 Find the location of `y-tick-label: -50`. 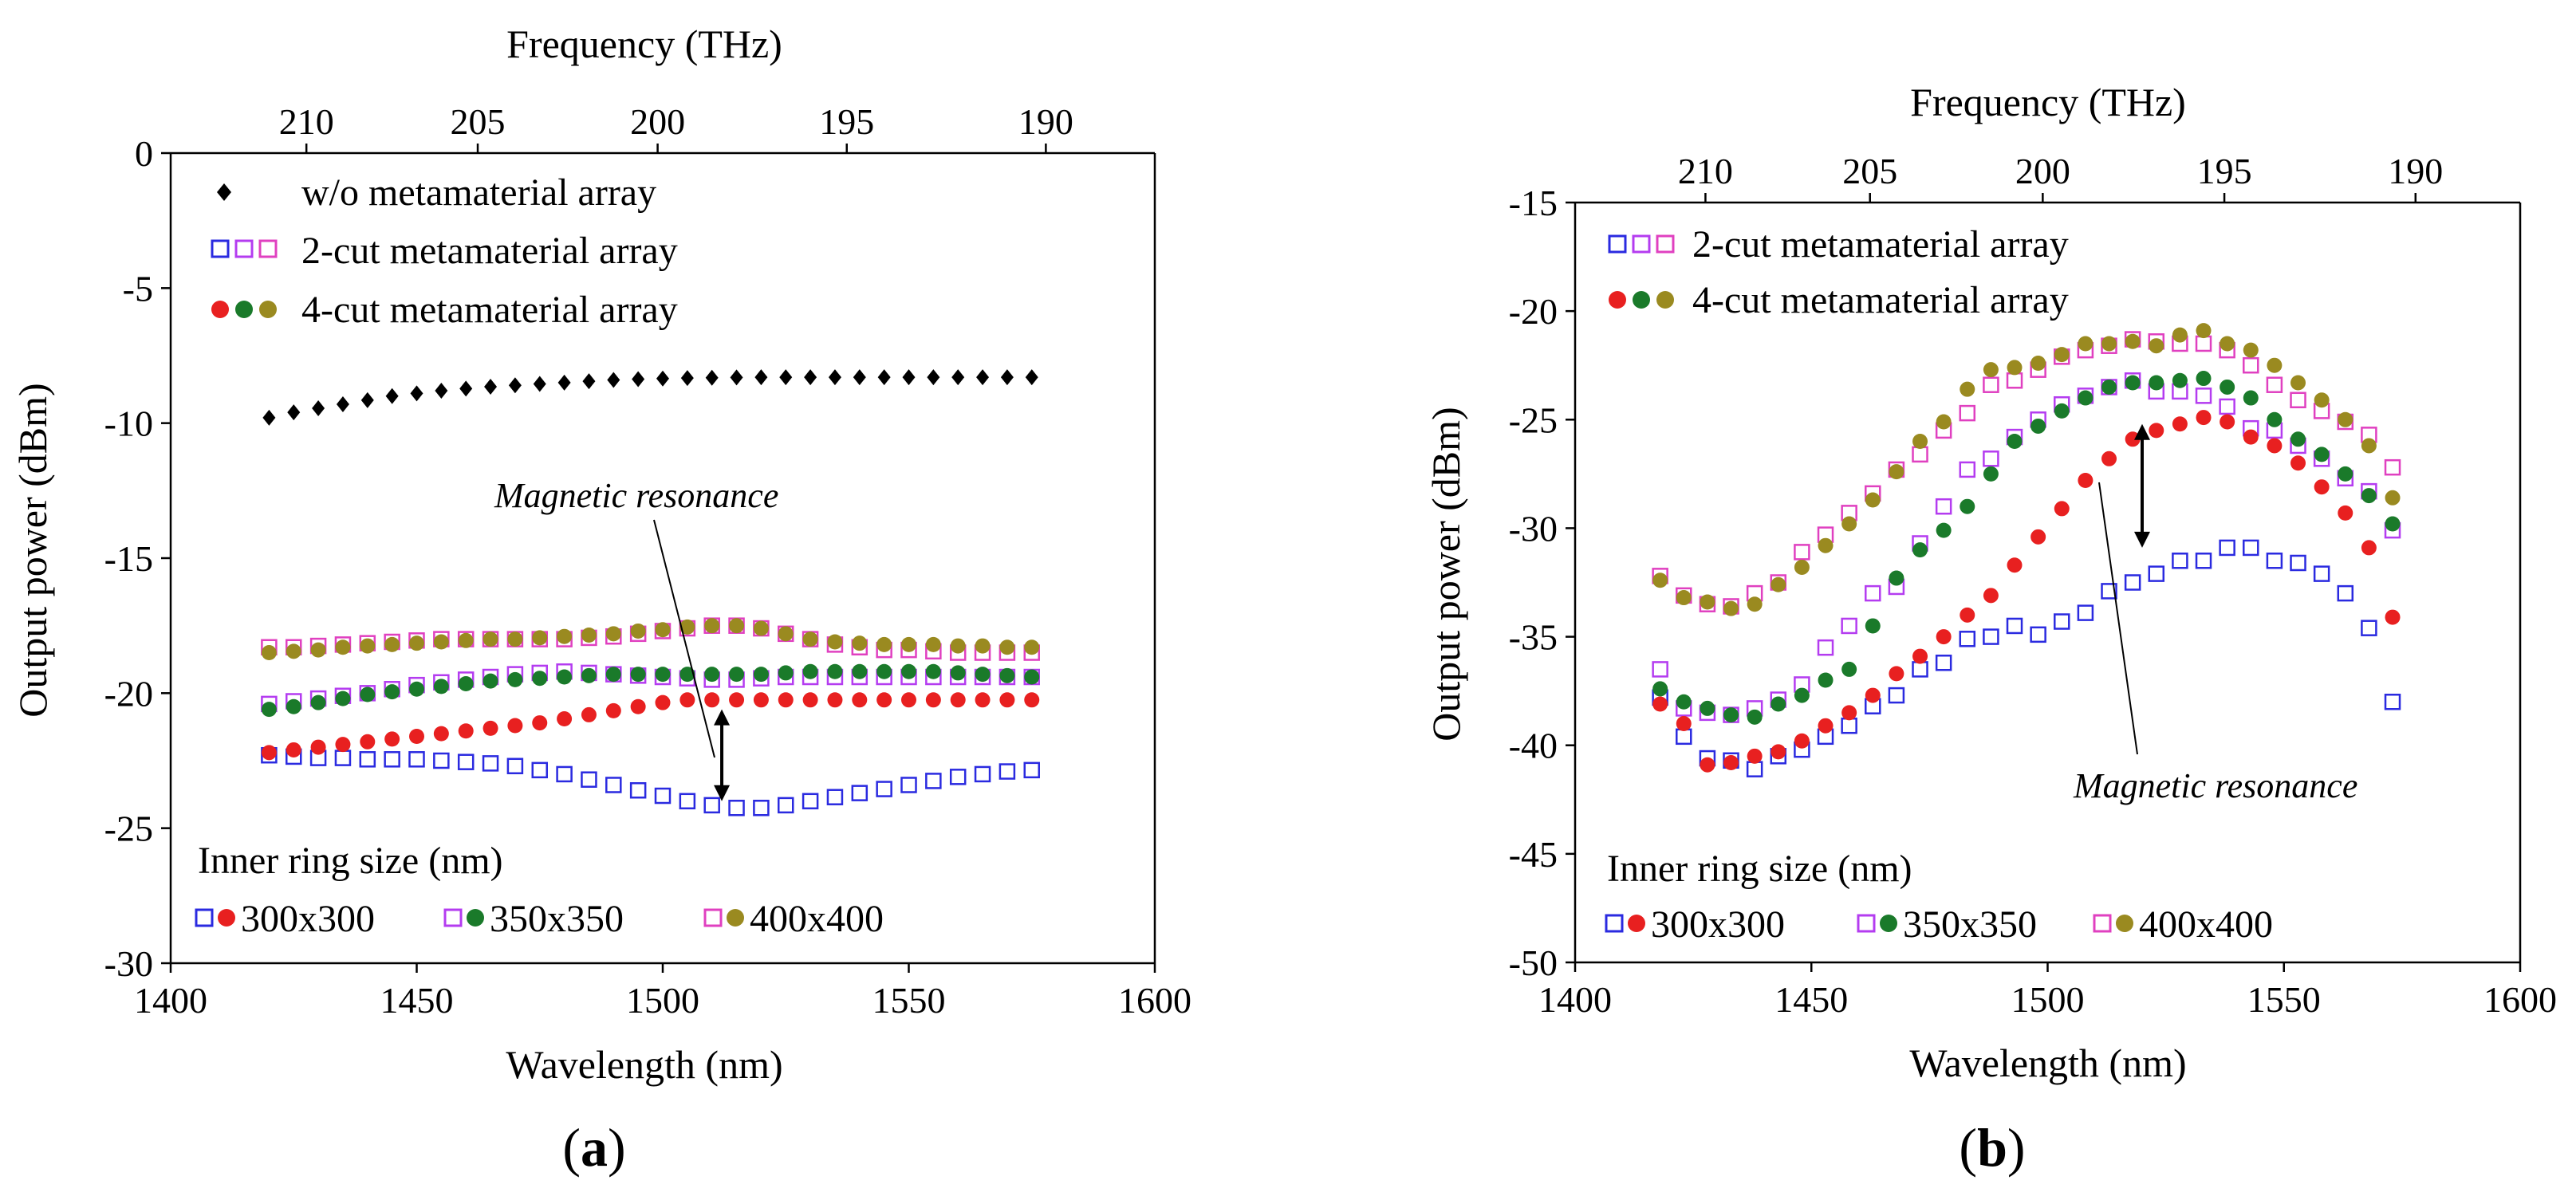

y-tick-label: -50 is located at coordinates (1533, 962).